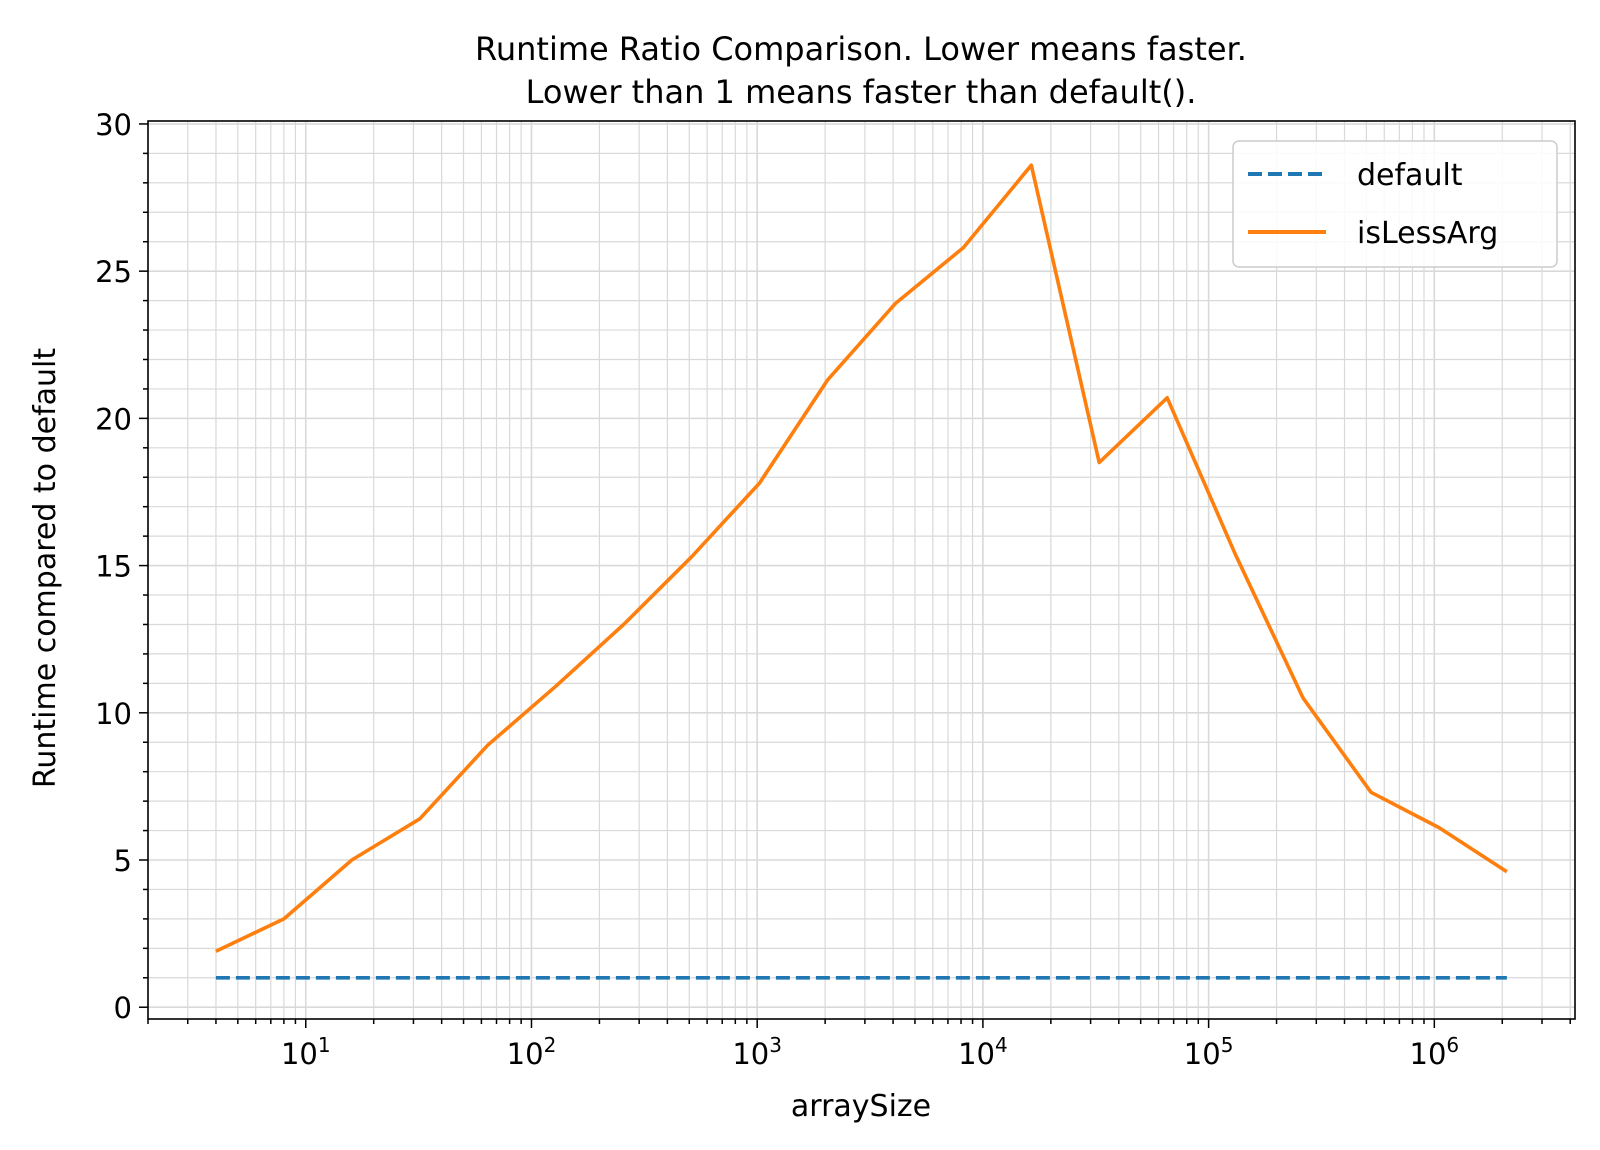 This screenshot has width=1600, height=1150. I want to click on x-tick-label: 10², so click(532, 1052).